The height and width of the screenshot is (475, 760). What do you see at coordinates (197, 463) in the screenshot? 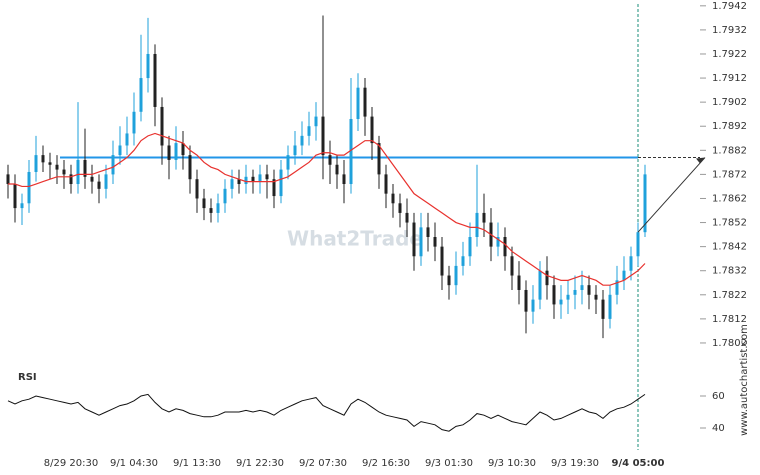
I see `x-tick-label: 9/1 13:30` at bounding box center [197, 463].